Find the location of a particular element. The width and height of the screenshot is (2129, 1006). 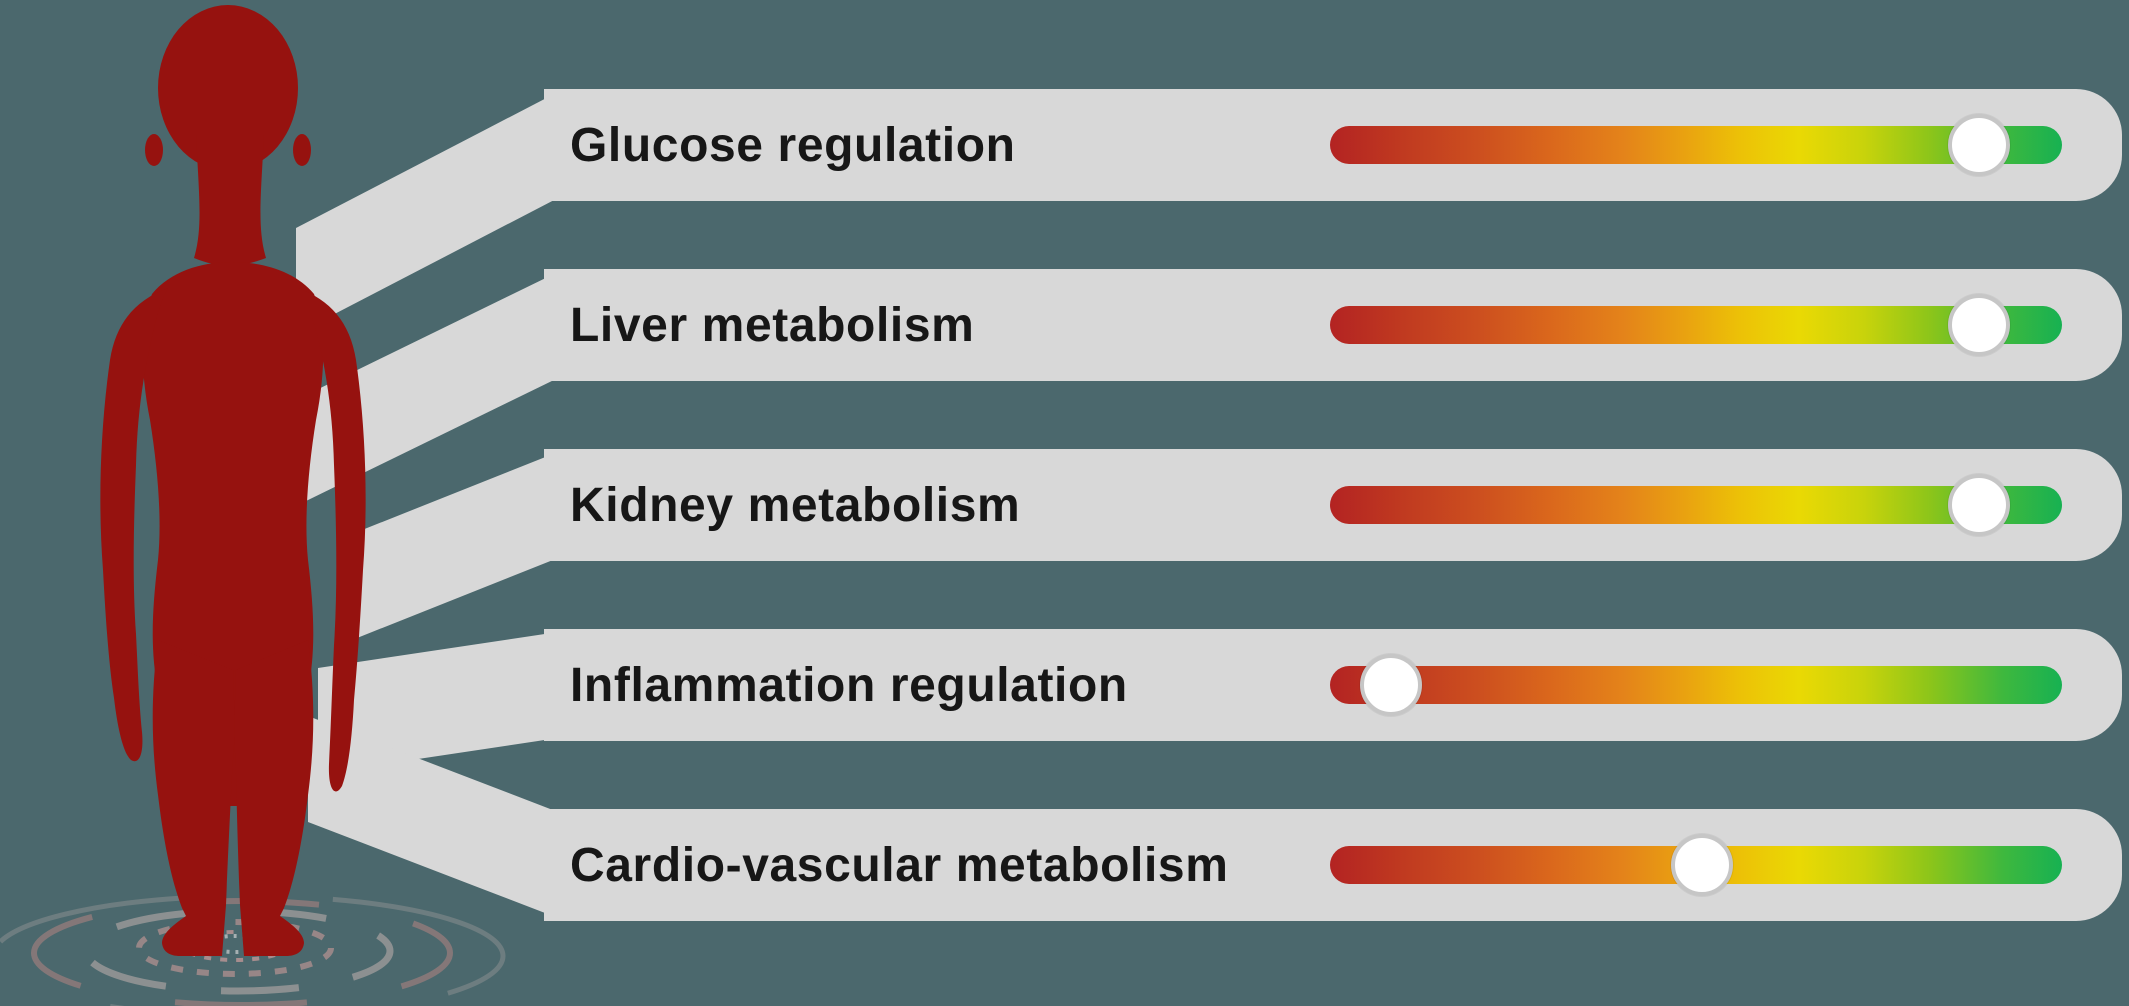

body-right-leg is located at coordinates (274, 798).